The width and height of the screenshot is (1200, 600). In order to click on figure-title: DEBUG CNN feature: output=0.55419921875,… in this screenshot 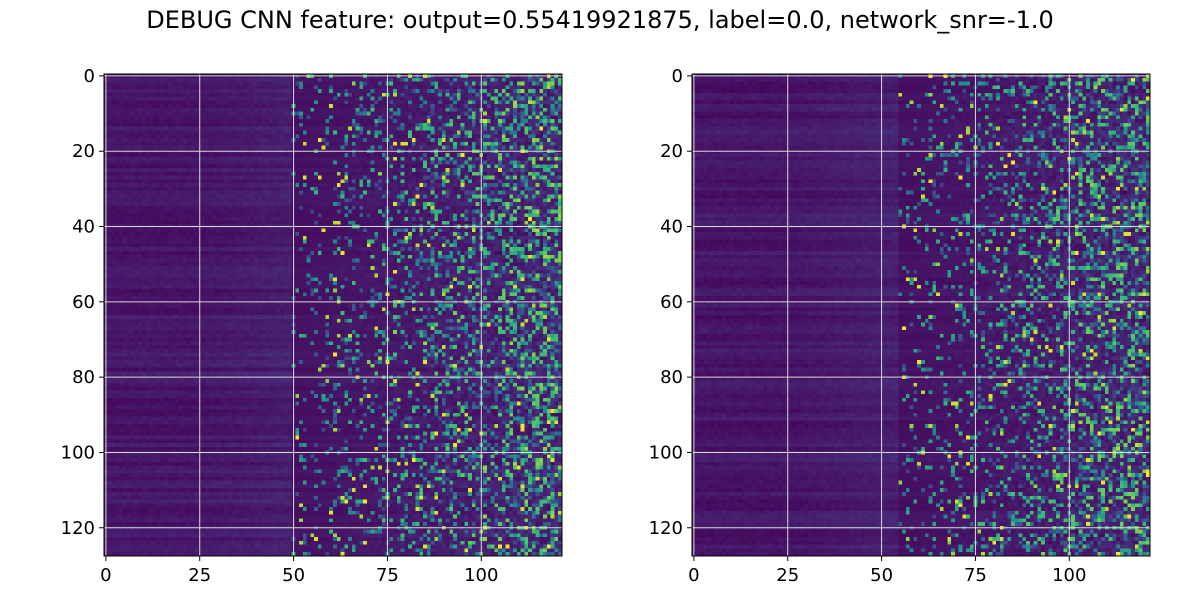, I will do `click(600, 20)`.